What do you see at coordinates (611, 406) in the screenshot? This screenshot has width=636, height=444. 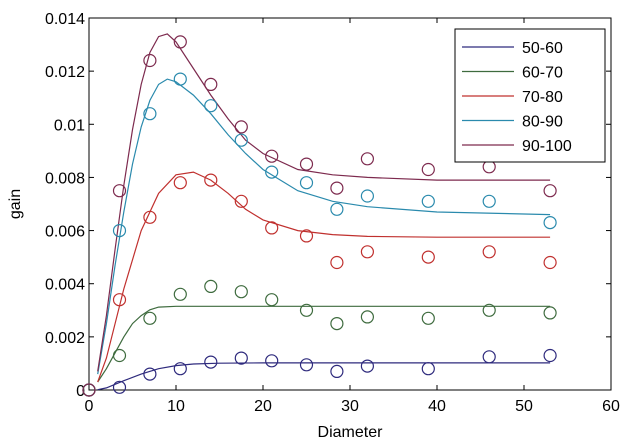 I see `x-tick-label: 60` at bounding box center [611, 406].